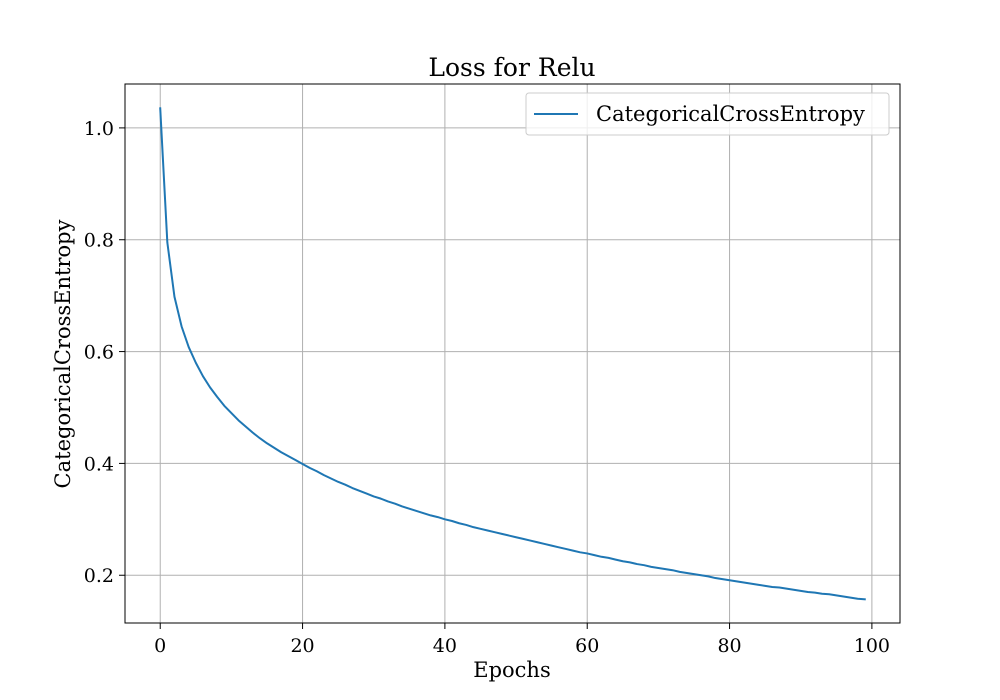  What do you see at coordinates (872, 646) in the screenshot?
I see `x-tick-label: 100` at bounding box center [872, 646].